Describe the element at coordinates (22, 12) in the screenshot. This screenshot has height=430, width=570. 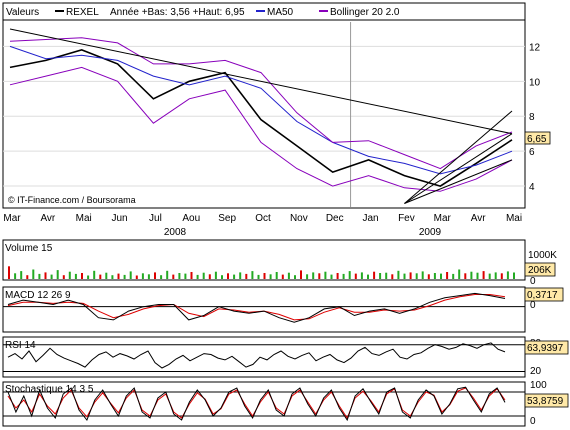
I see `legend-prefix: Valeurs` at that location.